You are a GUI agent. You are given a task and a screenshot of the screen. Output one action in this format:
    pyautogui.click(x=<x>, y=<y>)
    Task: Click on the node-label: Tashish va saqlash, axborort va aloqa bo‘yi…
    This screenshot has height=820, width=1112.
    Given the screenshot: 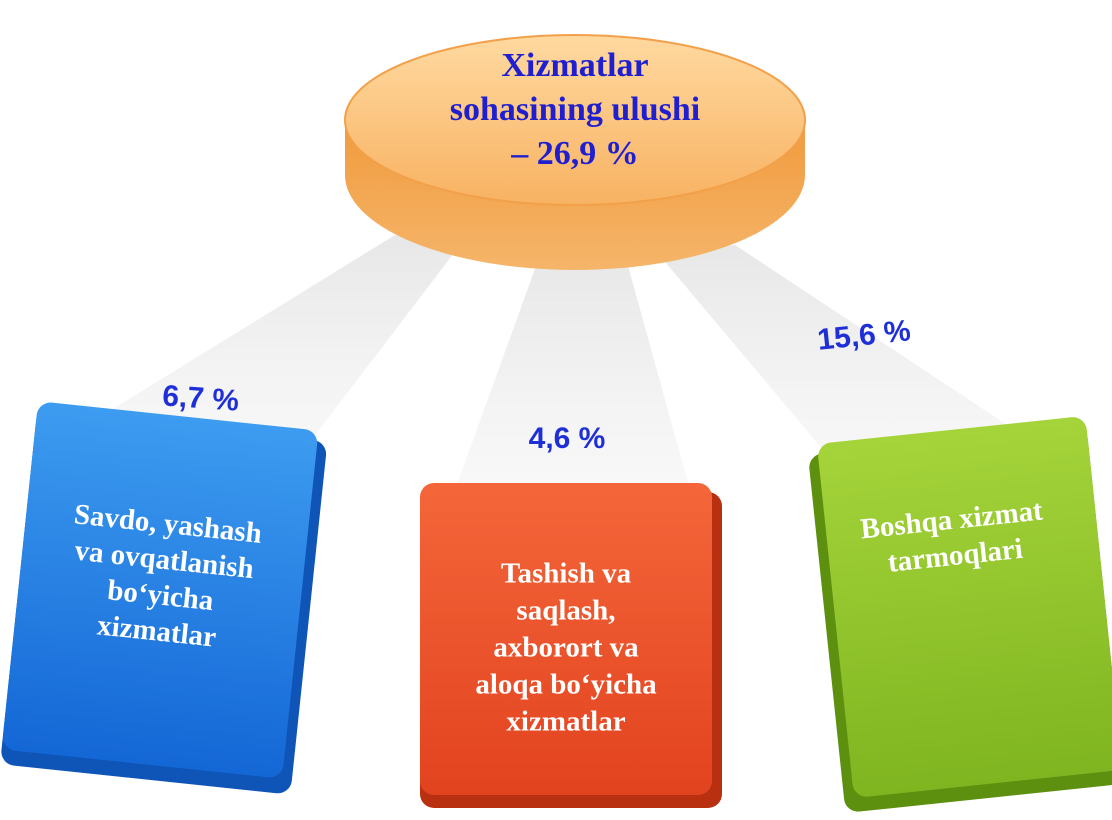 What is the action you would take?
    pyautogui.click(x=566, y=648)
    